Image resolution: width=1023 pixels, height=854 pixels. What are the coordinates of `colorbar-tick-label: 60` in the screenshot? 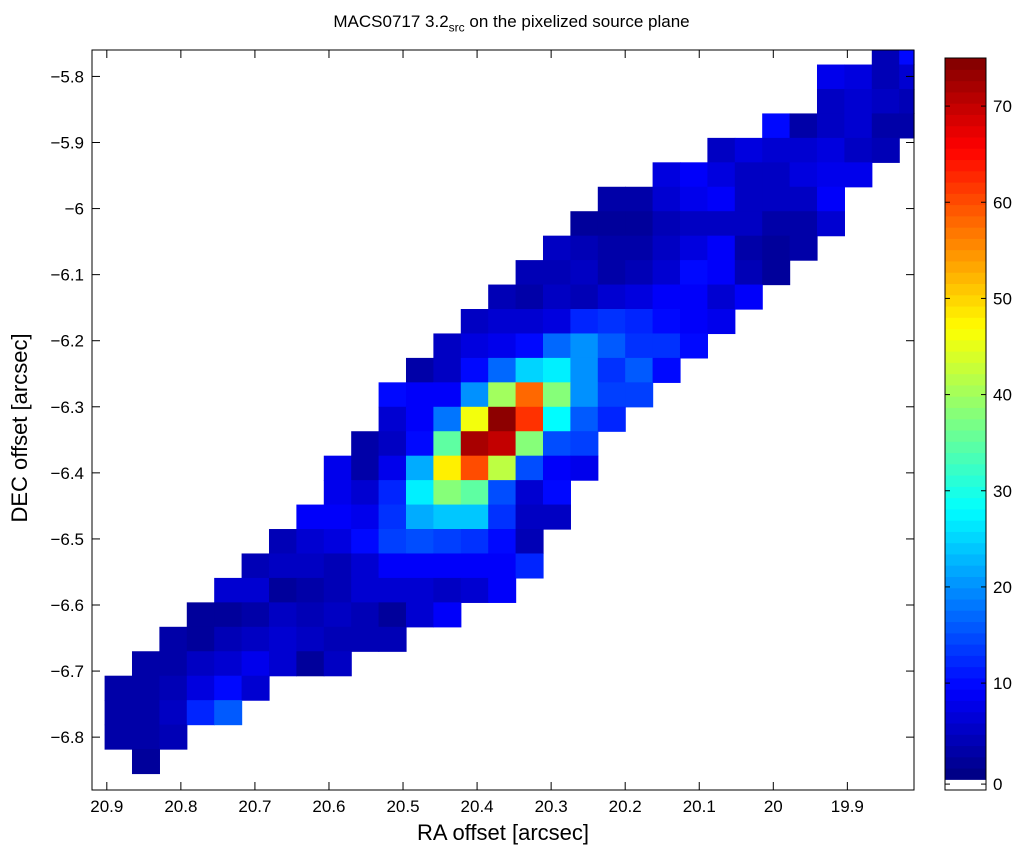 It's located at (1002, 202).